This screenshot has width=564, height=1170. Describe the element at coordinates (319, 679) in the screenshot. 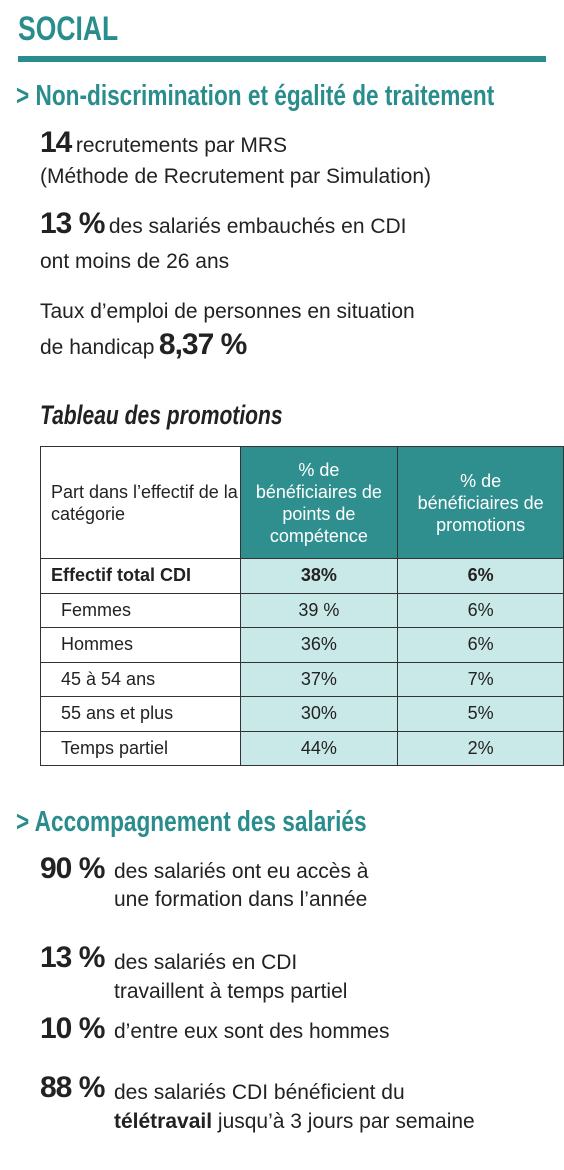

I see `table-cell: 37%` at that location.